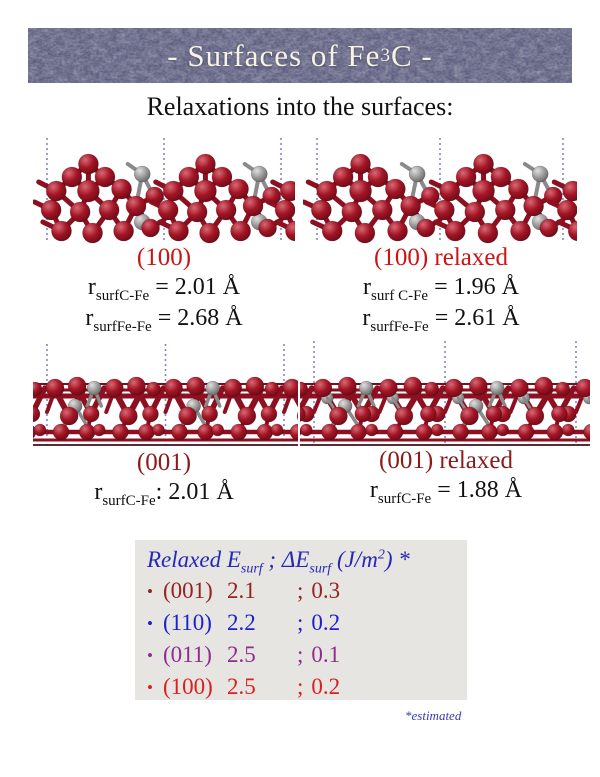 The height and width of the screenshot is (777, 600). I want to click on energy-row-100: • (100) 2.5; 0.2, so click(301, 687).